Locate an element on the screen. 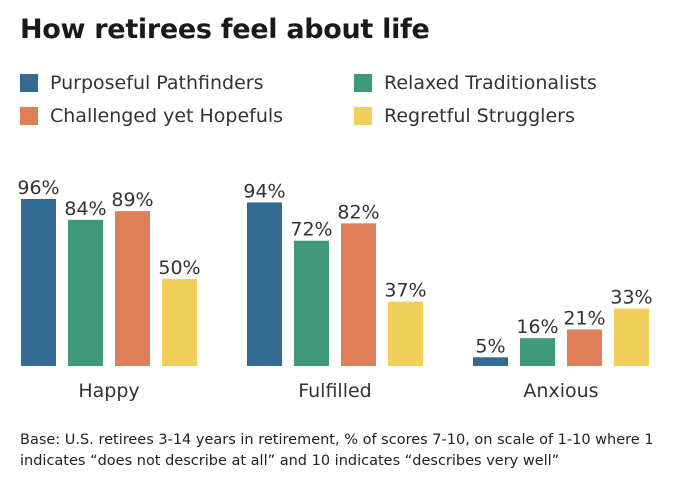 This screenshot has height=492, width=700. legend-item: Relaxed Traditionalists is located at coordinates (475, 83).